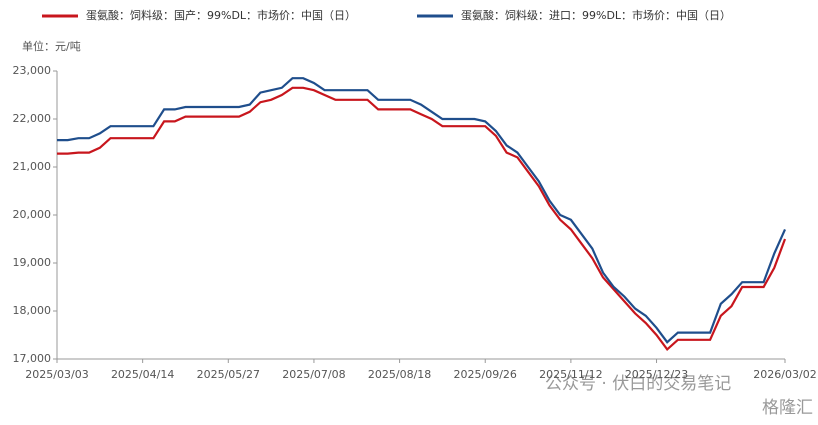 The width and height of the screenshot is (818, 425). Describe the element at coordinates (596, 15) in the screenshot. I see `legend-label: 蛋氨酸：饲料级：进口：99%DL：市场价：中国（日）` at that location.